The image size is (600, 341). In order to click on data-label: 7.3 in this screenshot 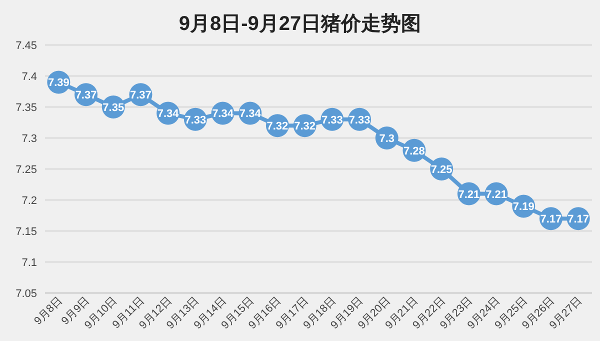, I will do `click(387, 139)`.